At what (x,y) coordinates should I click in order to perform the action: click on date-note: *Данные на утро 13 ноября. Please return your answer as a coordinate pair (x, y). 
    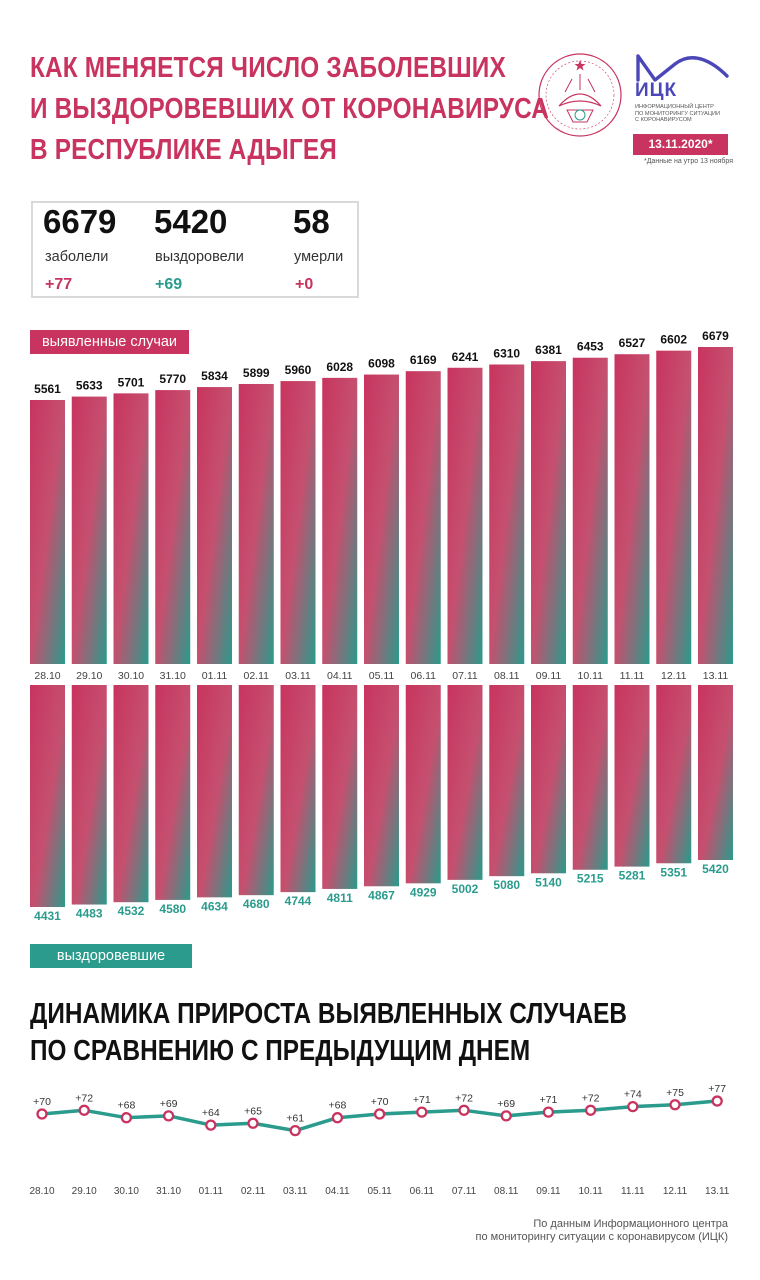
    Looking at the image, I should click on (688, 161).